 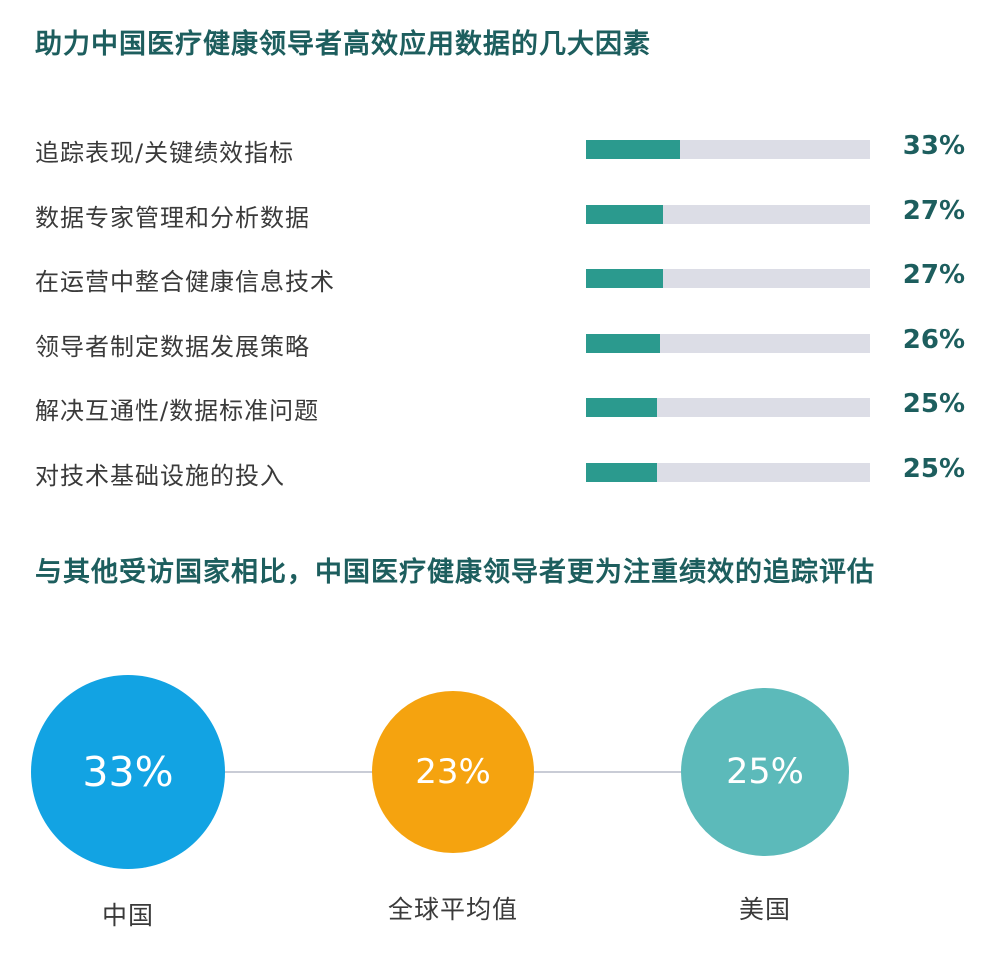 I want to click on bubble-value-label: 23%, so click(x=453, y=772).